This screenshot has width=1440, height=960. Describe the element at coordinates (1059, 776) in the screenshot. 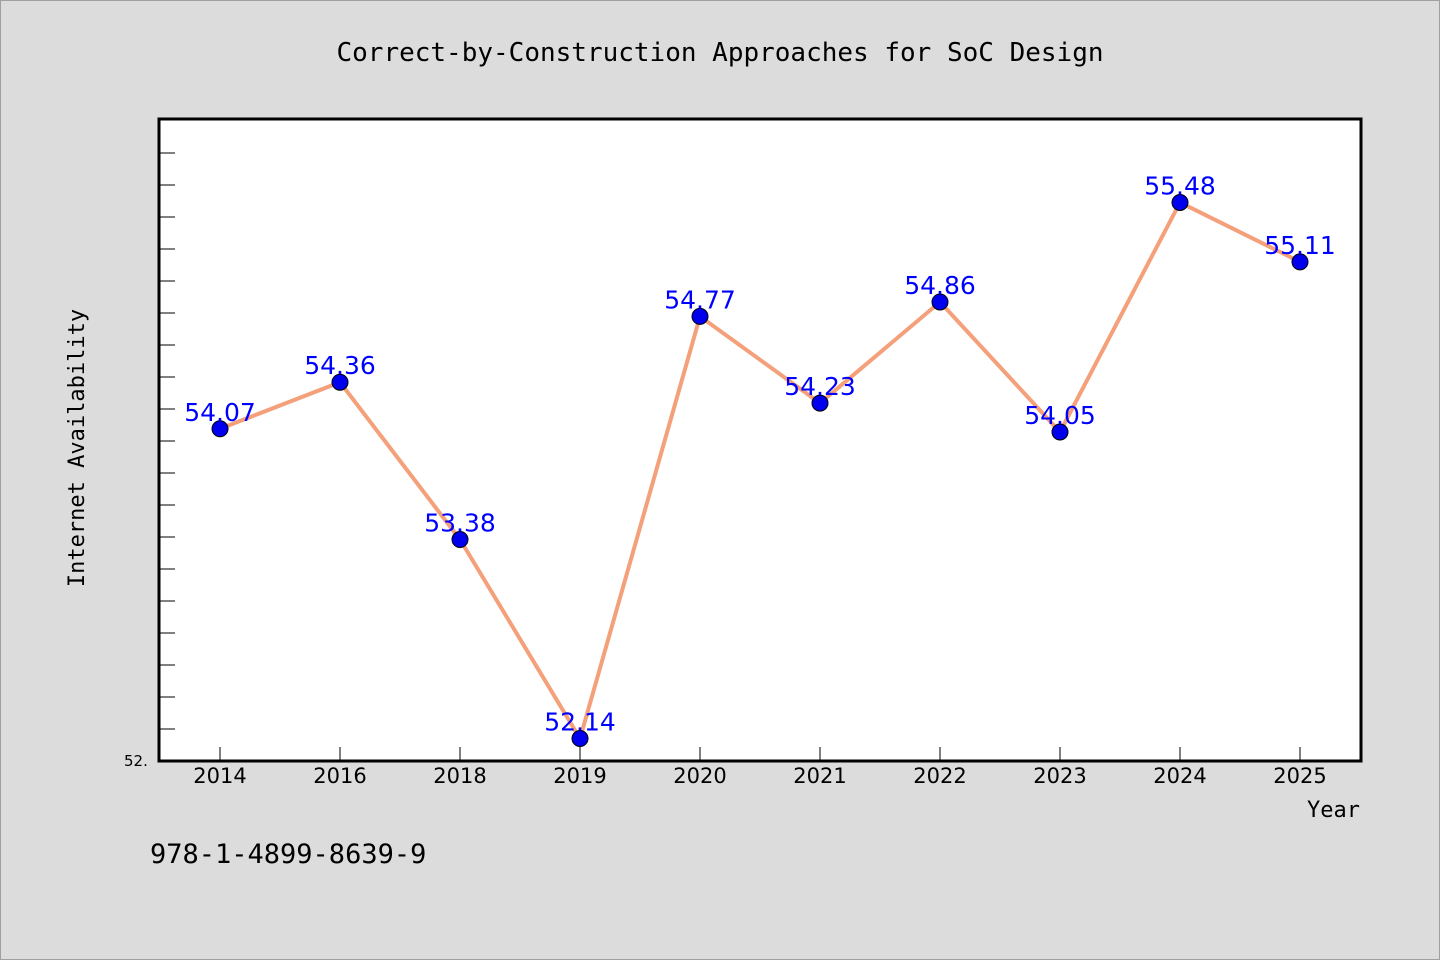

I see `x-tick-label: 2023` at that location.